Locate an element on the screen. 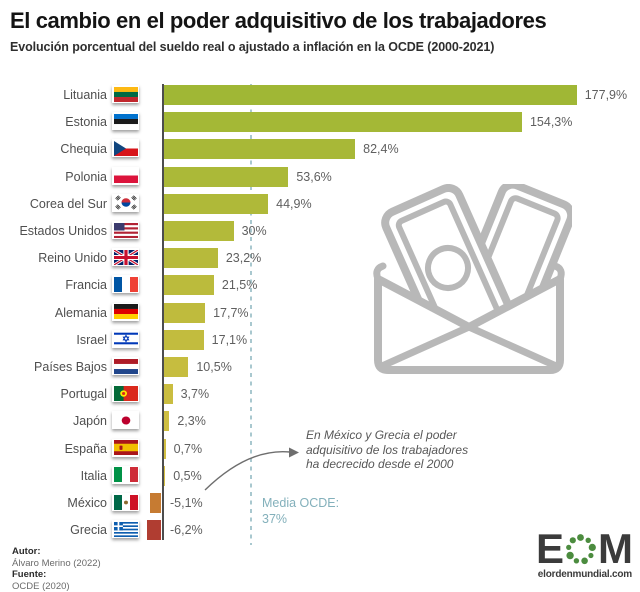  value-label: 2,3% is located at coordinates (191, 421).